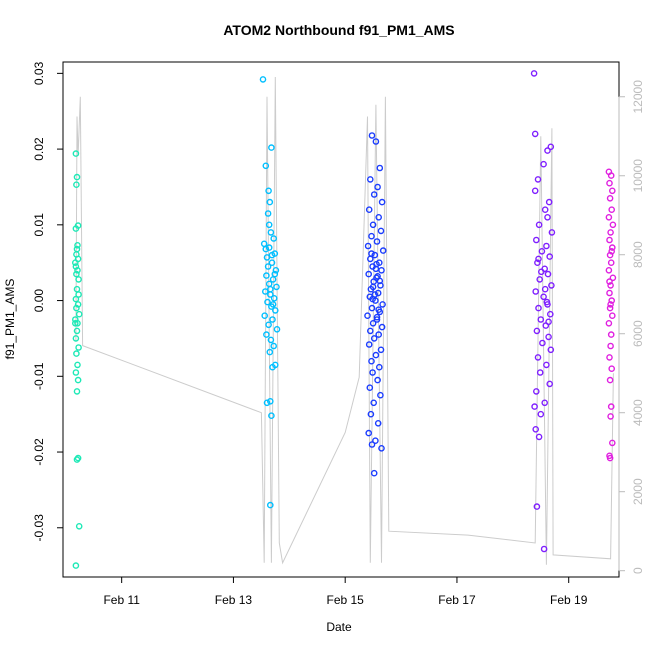 Image resolution: width=650 pixels, height=650 pixels. Describe the element at coordinates (638, 333) in the screenshot. I see `right-tick-label: 6000` at that location.